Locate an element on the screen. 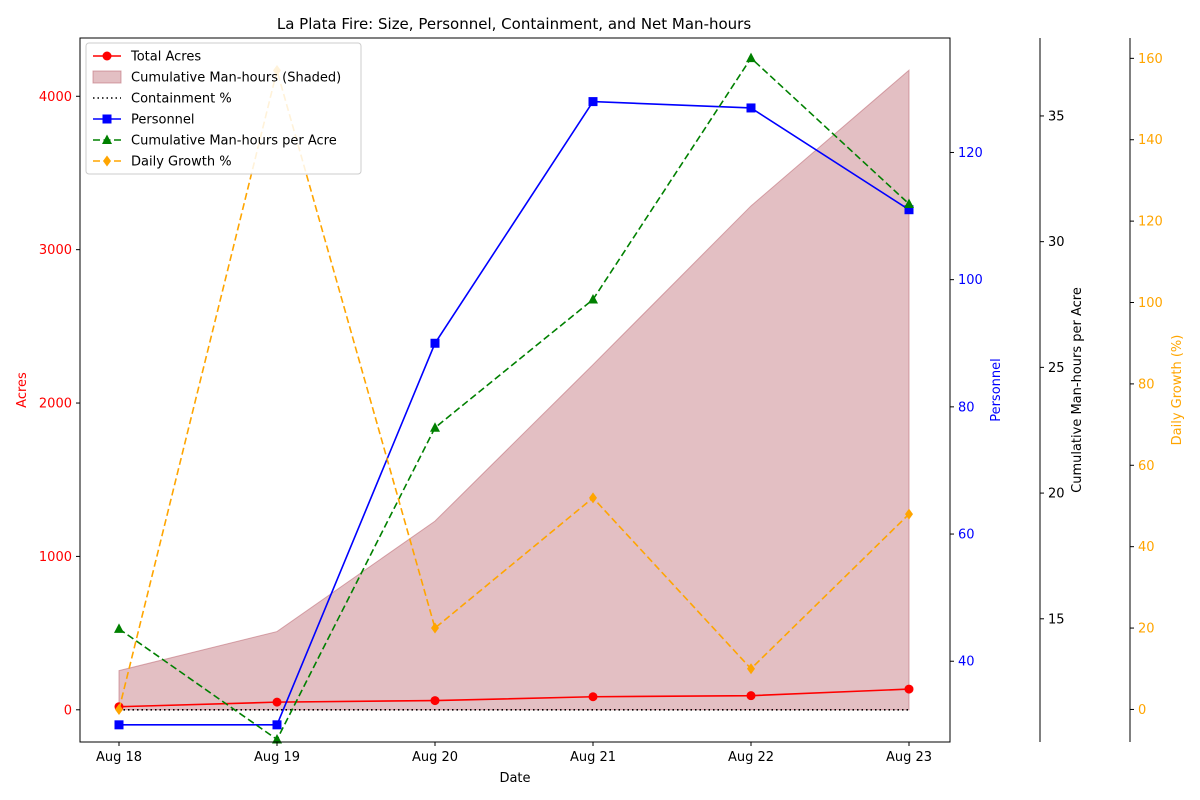  x-tick-label-4: Aug 22 is located at coordinates (751, 757).